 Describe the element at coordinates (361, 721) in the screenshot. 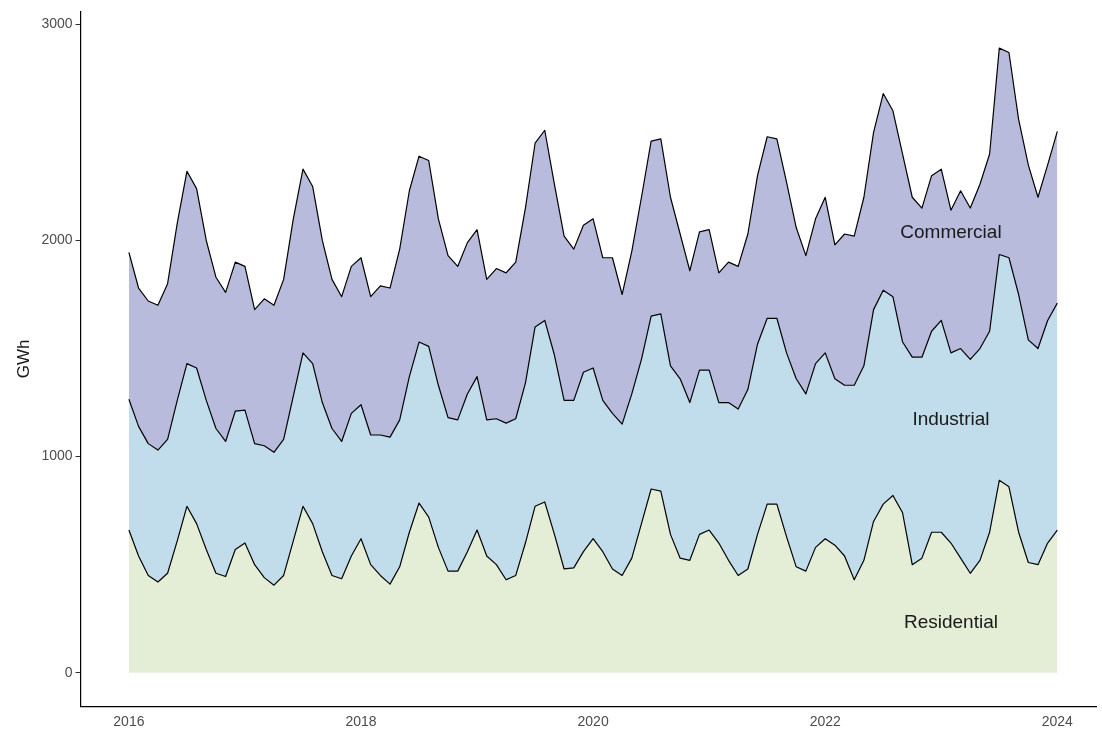

I see `x-tick-label: 2018` at that location.